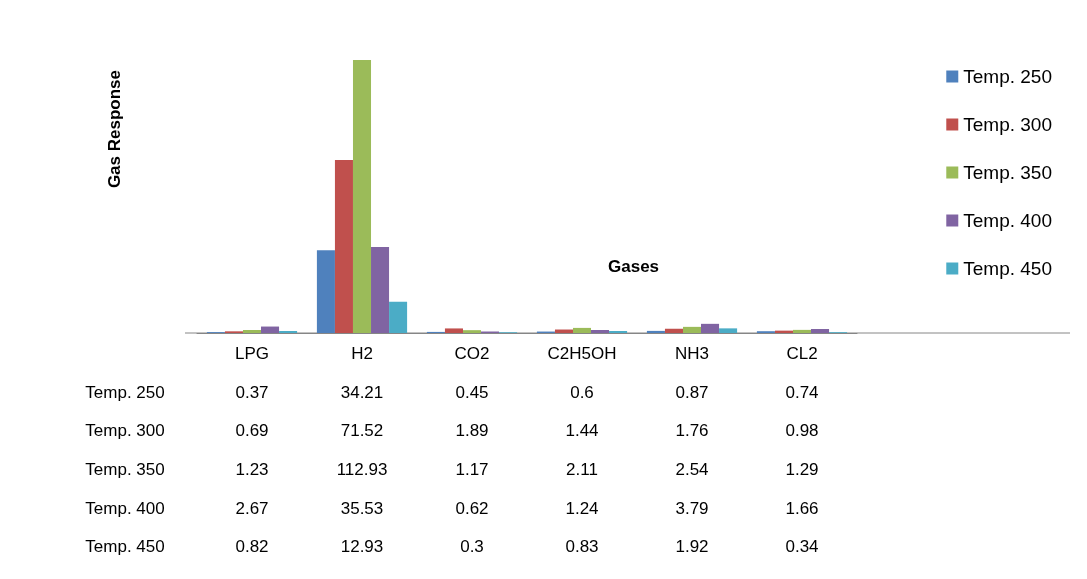 The height and width of the screenshot is (579, 1087). I want to click on legend-label: Temp. 450, so click(1008, 268).